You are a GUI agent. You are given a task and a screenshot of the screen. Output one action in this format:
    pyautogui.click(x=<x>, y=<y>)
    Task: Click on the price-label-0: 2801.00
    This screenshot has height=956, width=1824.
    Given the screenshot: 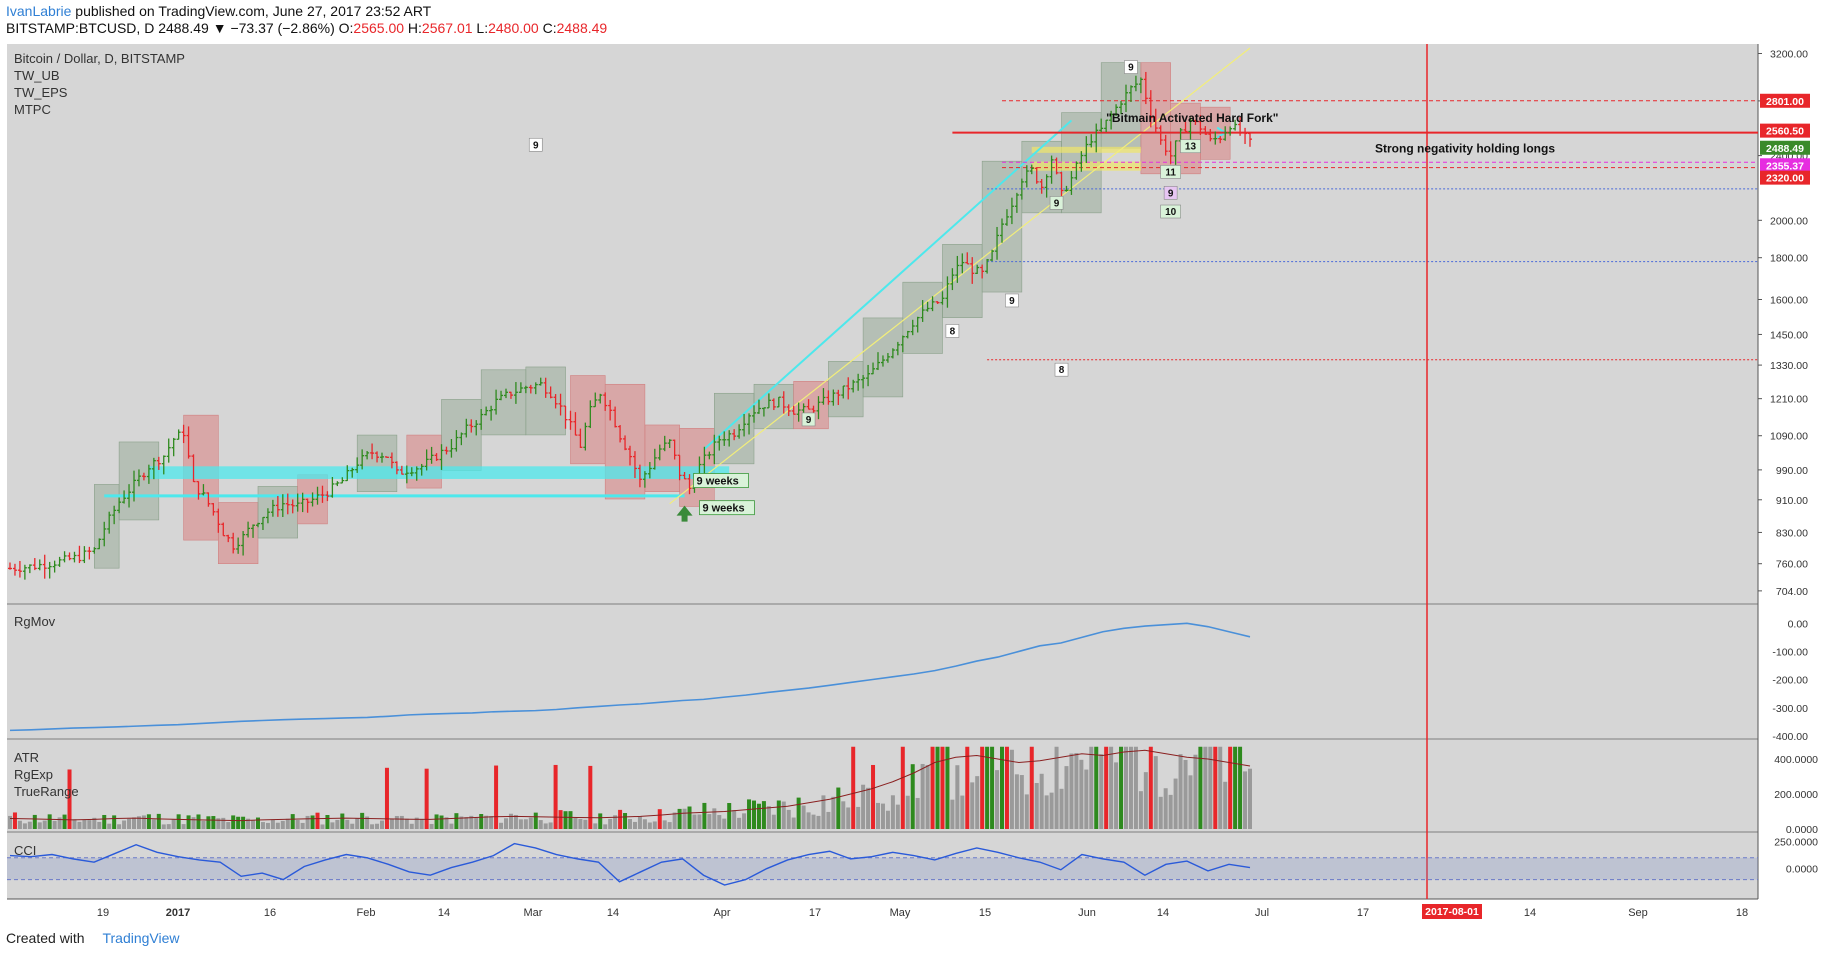 What is the action you would take?
    pyautogui.click(x=1785, y=102)
    